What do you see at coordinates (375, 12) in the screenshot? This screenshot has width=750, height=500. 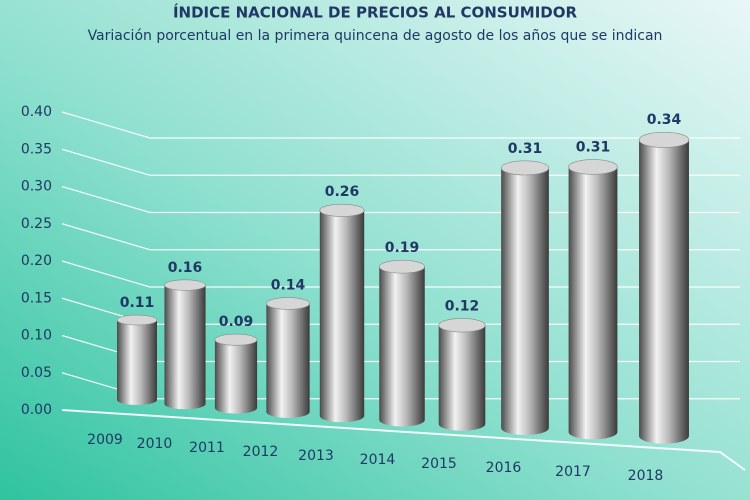 I see `chart-title: ÍNDICE NACIONAL DE PRECIOS AL CONSUMIDOR` at bounding box center [375, 12].